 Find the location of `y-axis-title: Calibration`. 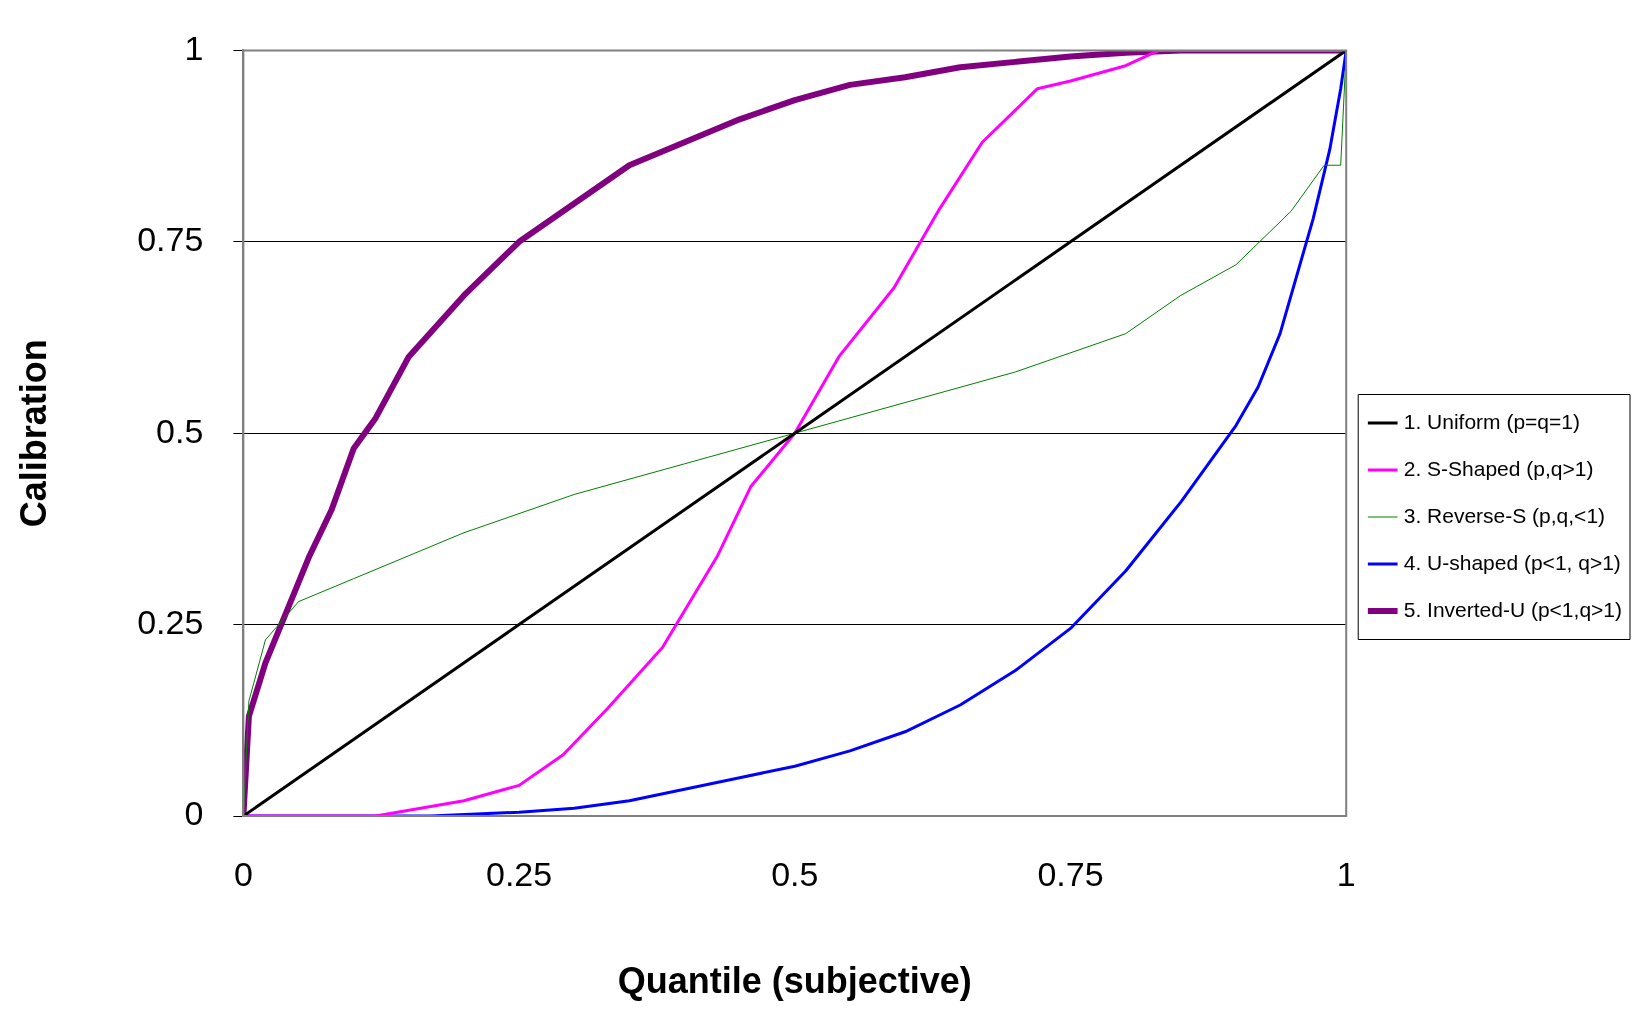

y-axis-title: Calibration is located at coordinates (33, 433).